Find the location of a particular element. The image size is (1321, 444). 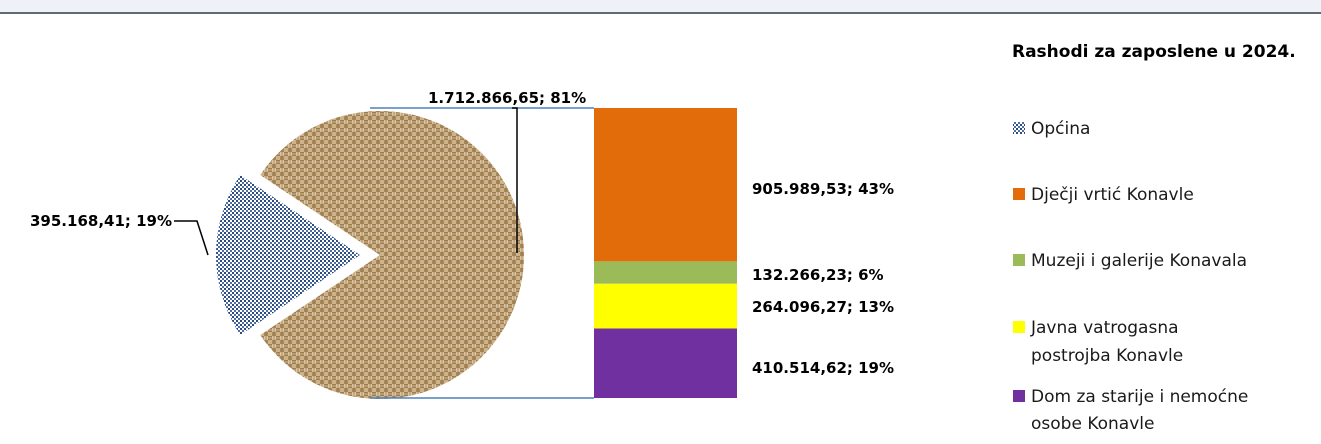

leader-line-opcina is located at coordinates (191, 238).